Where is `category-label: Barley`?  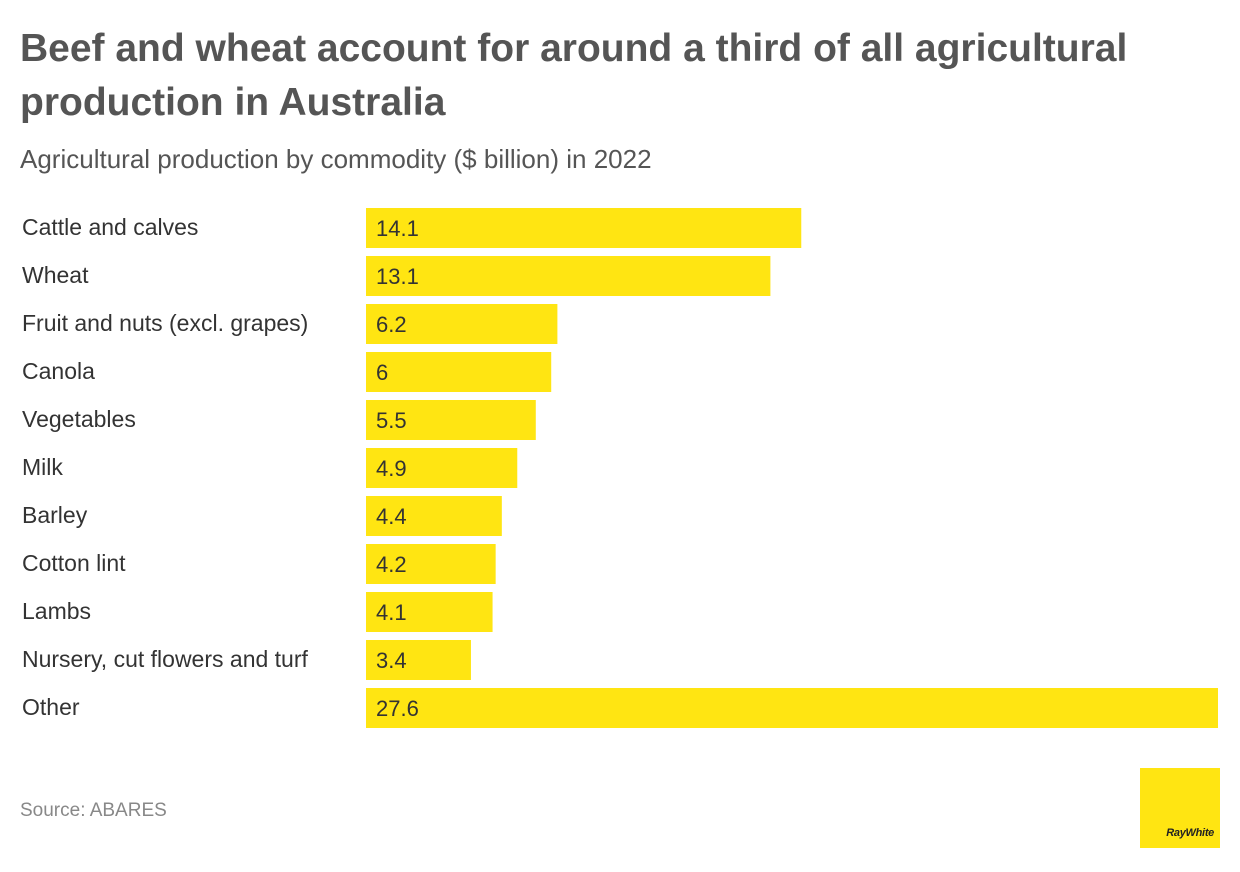 category-label: Barley is located at coordinates (55, 515).